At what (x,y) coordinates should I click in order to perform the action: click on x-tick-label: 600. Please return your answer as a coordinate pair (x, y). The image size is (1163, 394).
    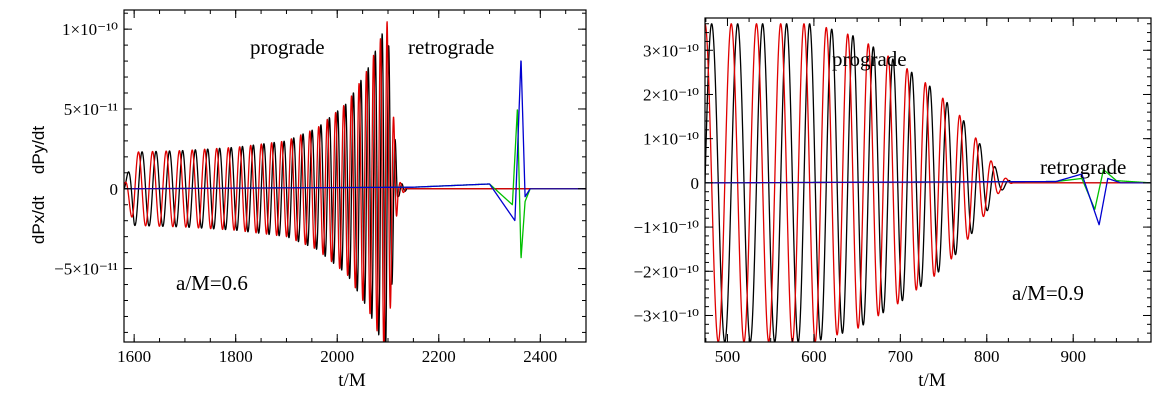
    Looking at the image, I should click on (814, 356).